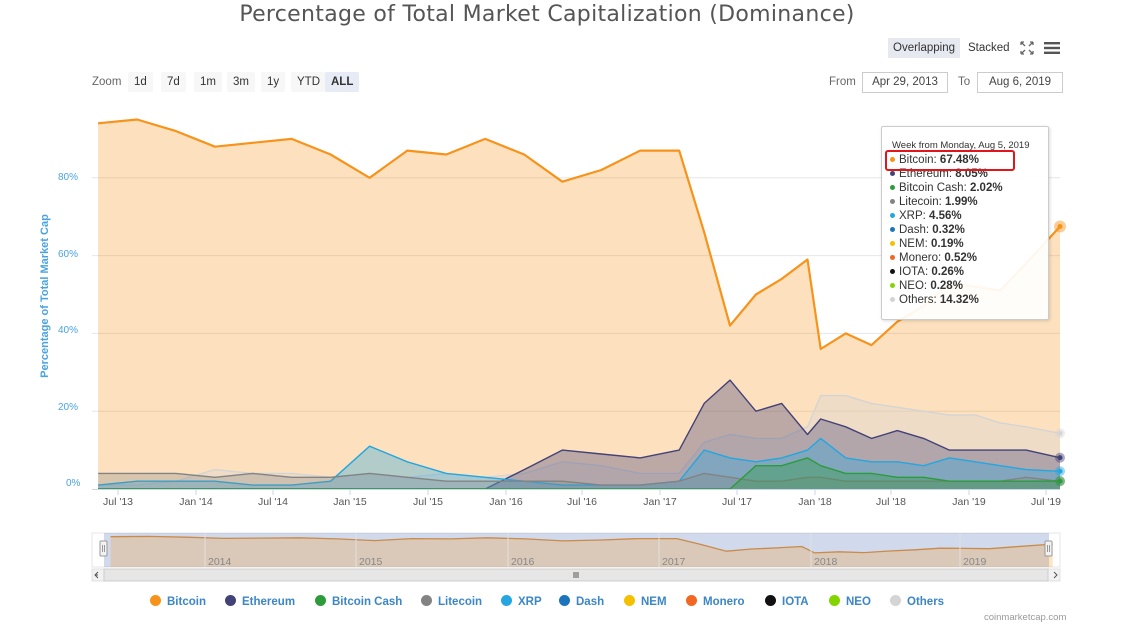 This screenshot has height=625, width=1136. Describe the element at coordinates (523, 562) in the screenshot. I see `navigator-year-label: 2016` at that location.